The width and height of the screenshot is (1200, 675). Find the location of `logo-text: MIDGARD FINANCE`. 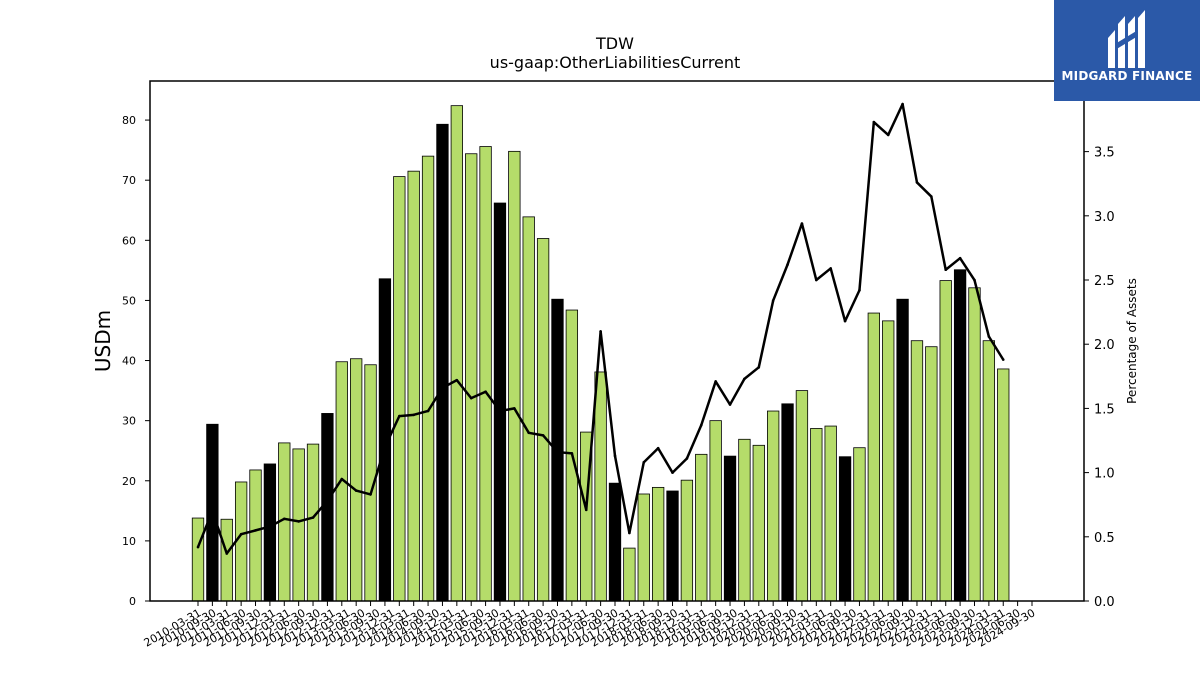

logo-text: MIDGARD FINANCE is located at coordinates (1127, 76).